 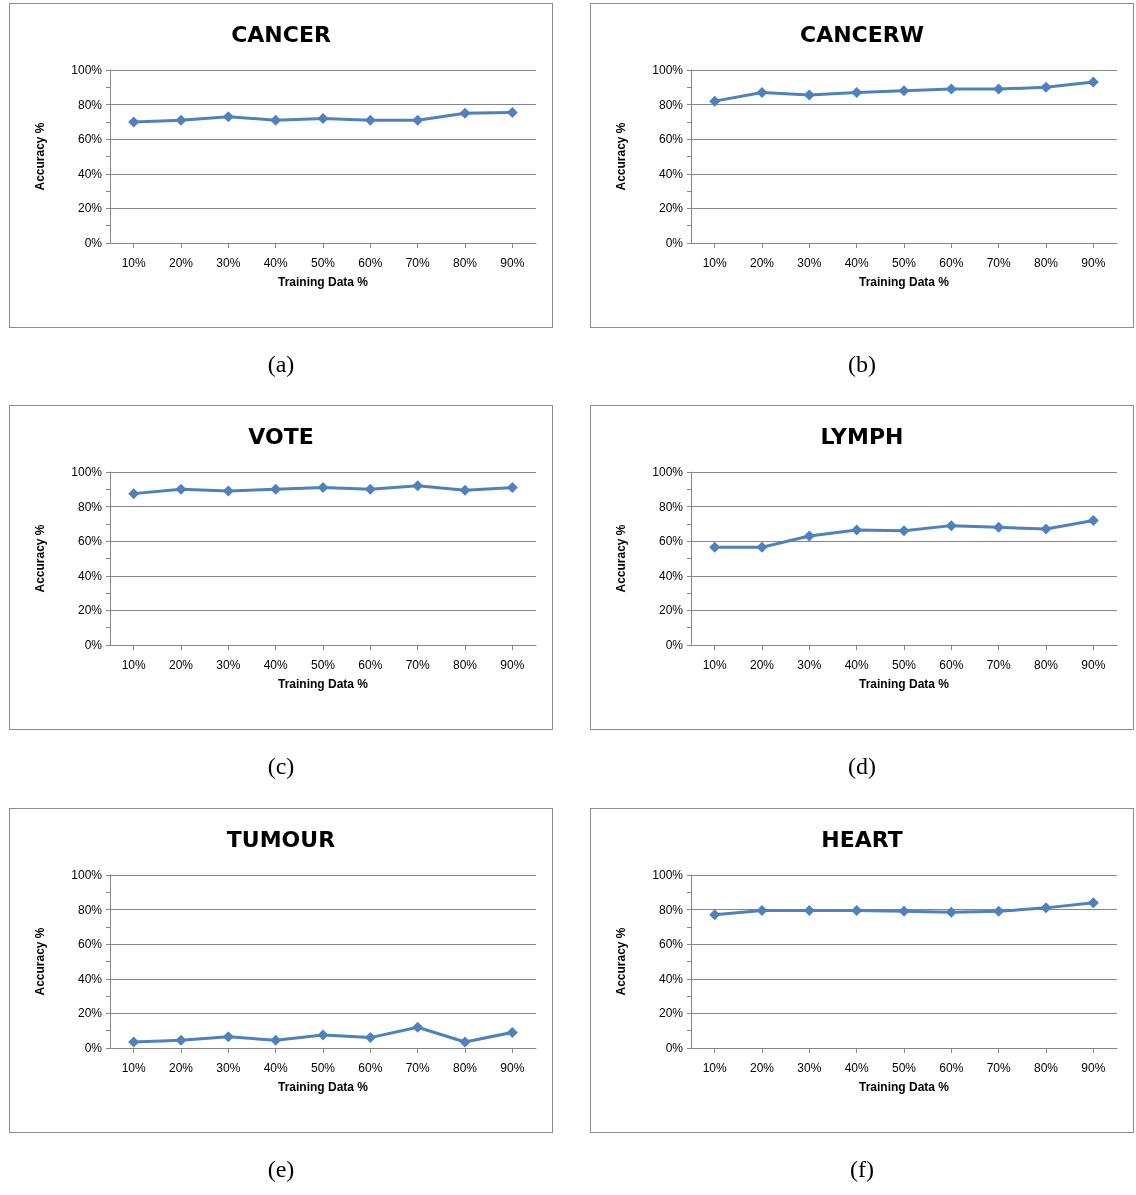 I want to click on chart-title: CANCERW, so click(x=862, y=34).